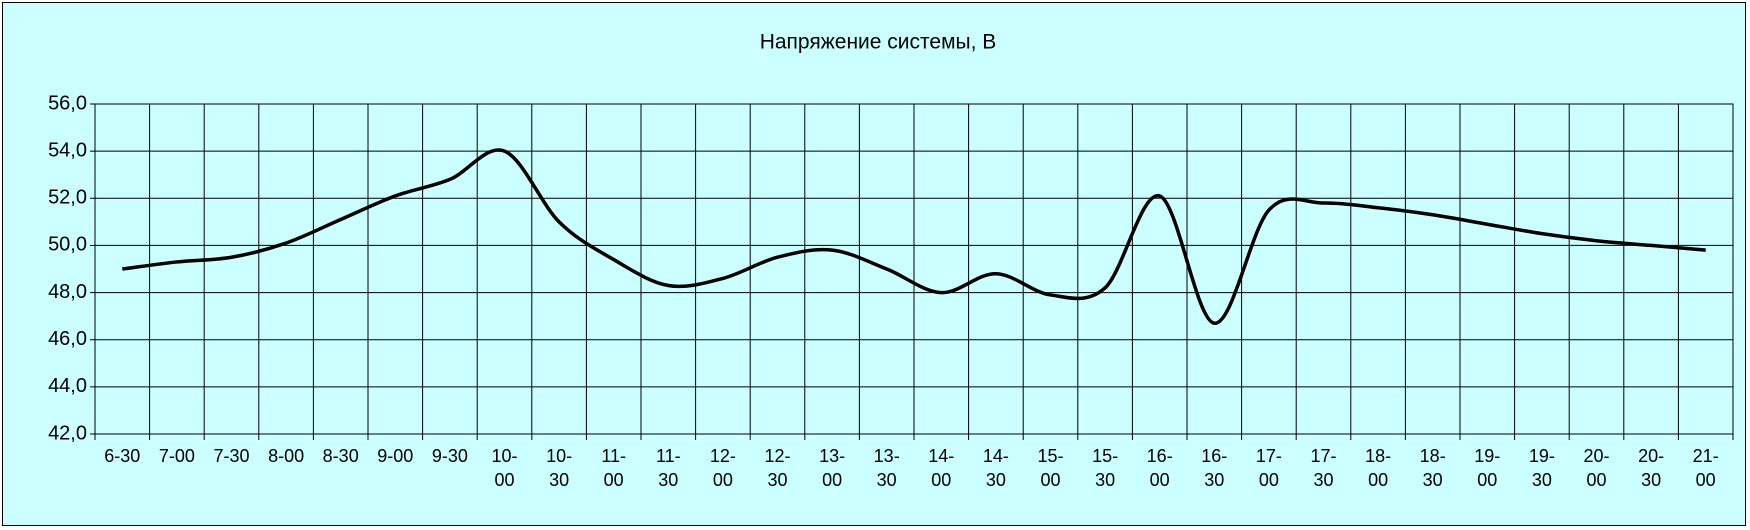 The image size is (1750, 530). Describe the element at coordinates (1432, 468) in the screenshot. I see `x-tick-label: 18-30` at that location.